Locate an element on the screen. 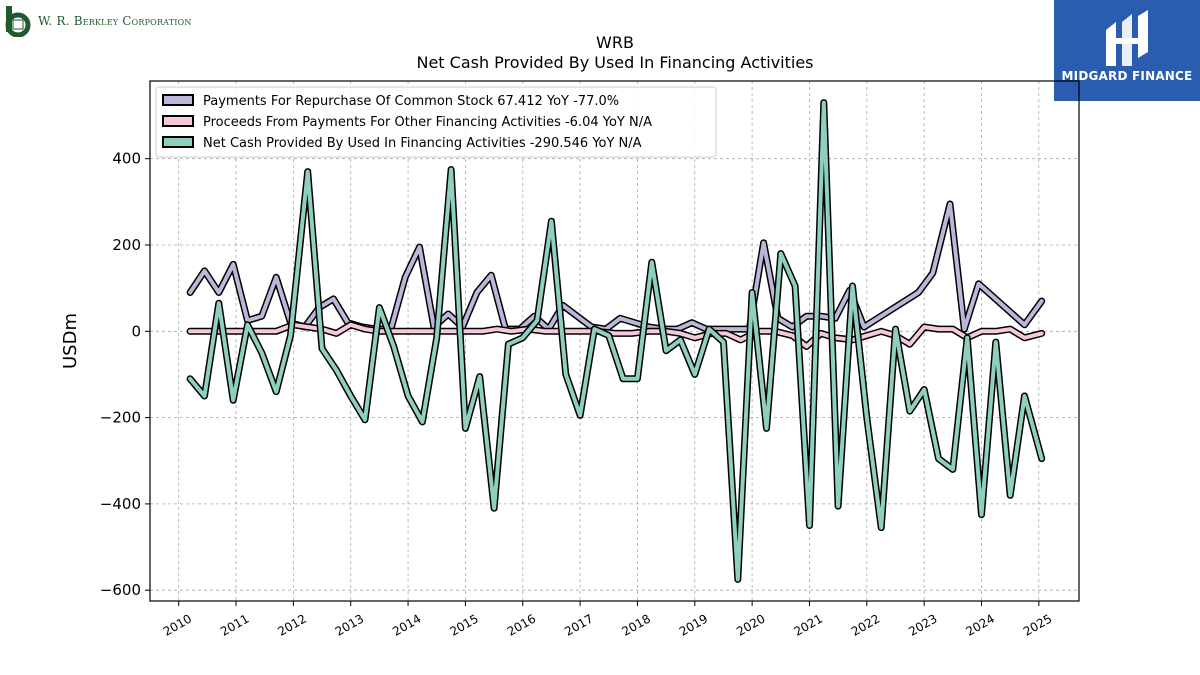 The width and height of the screenshot is (1200, 675). x-tick-label: 2013 is located at coordinates (349, 624).